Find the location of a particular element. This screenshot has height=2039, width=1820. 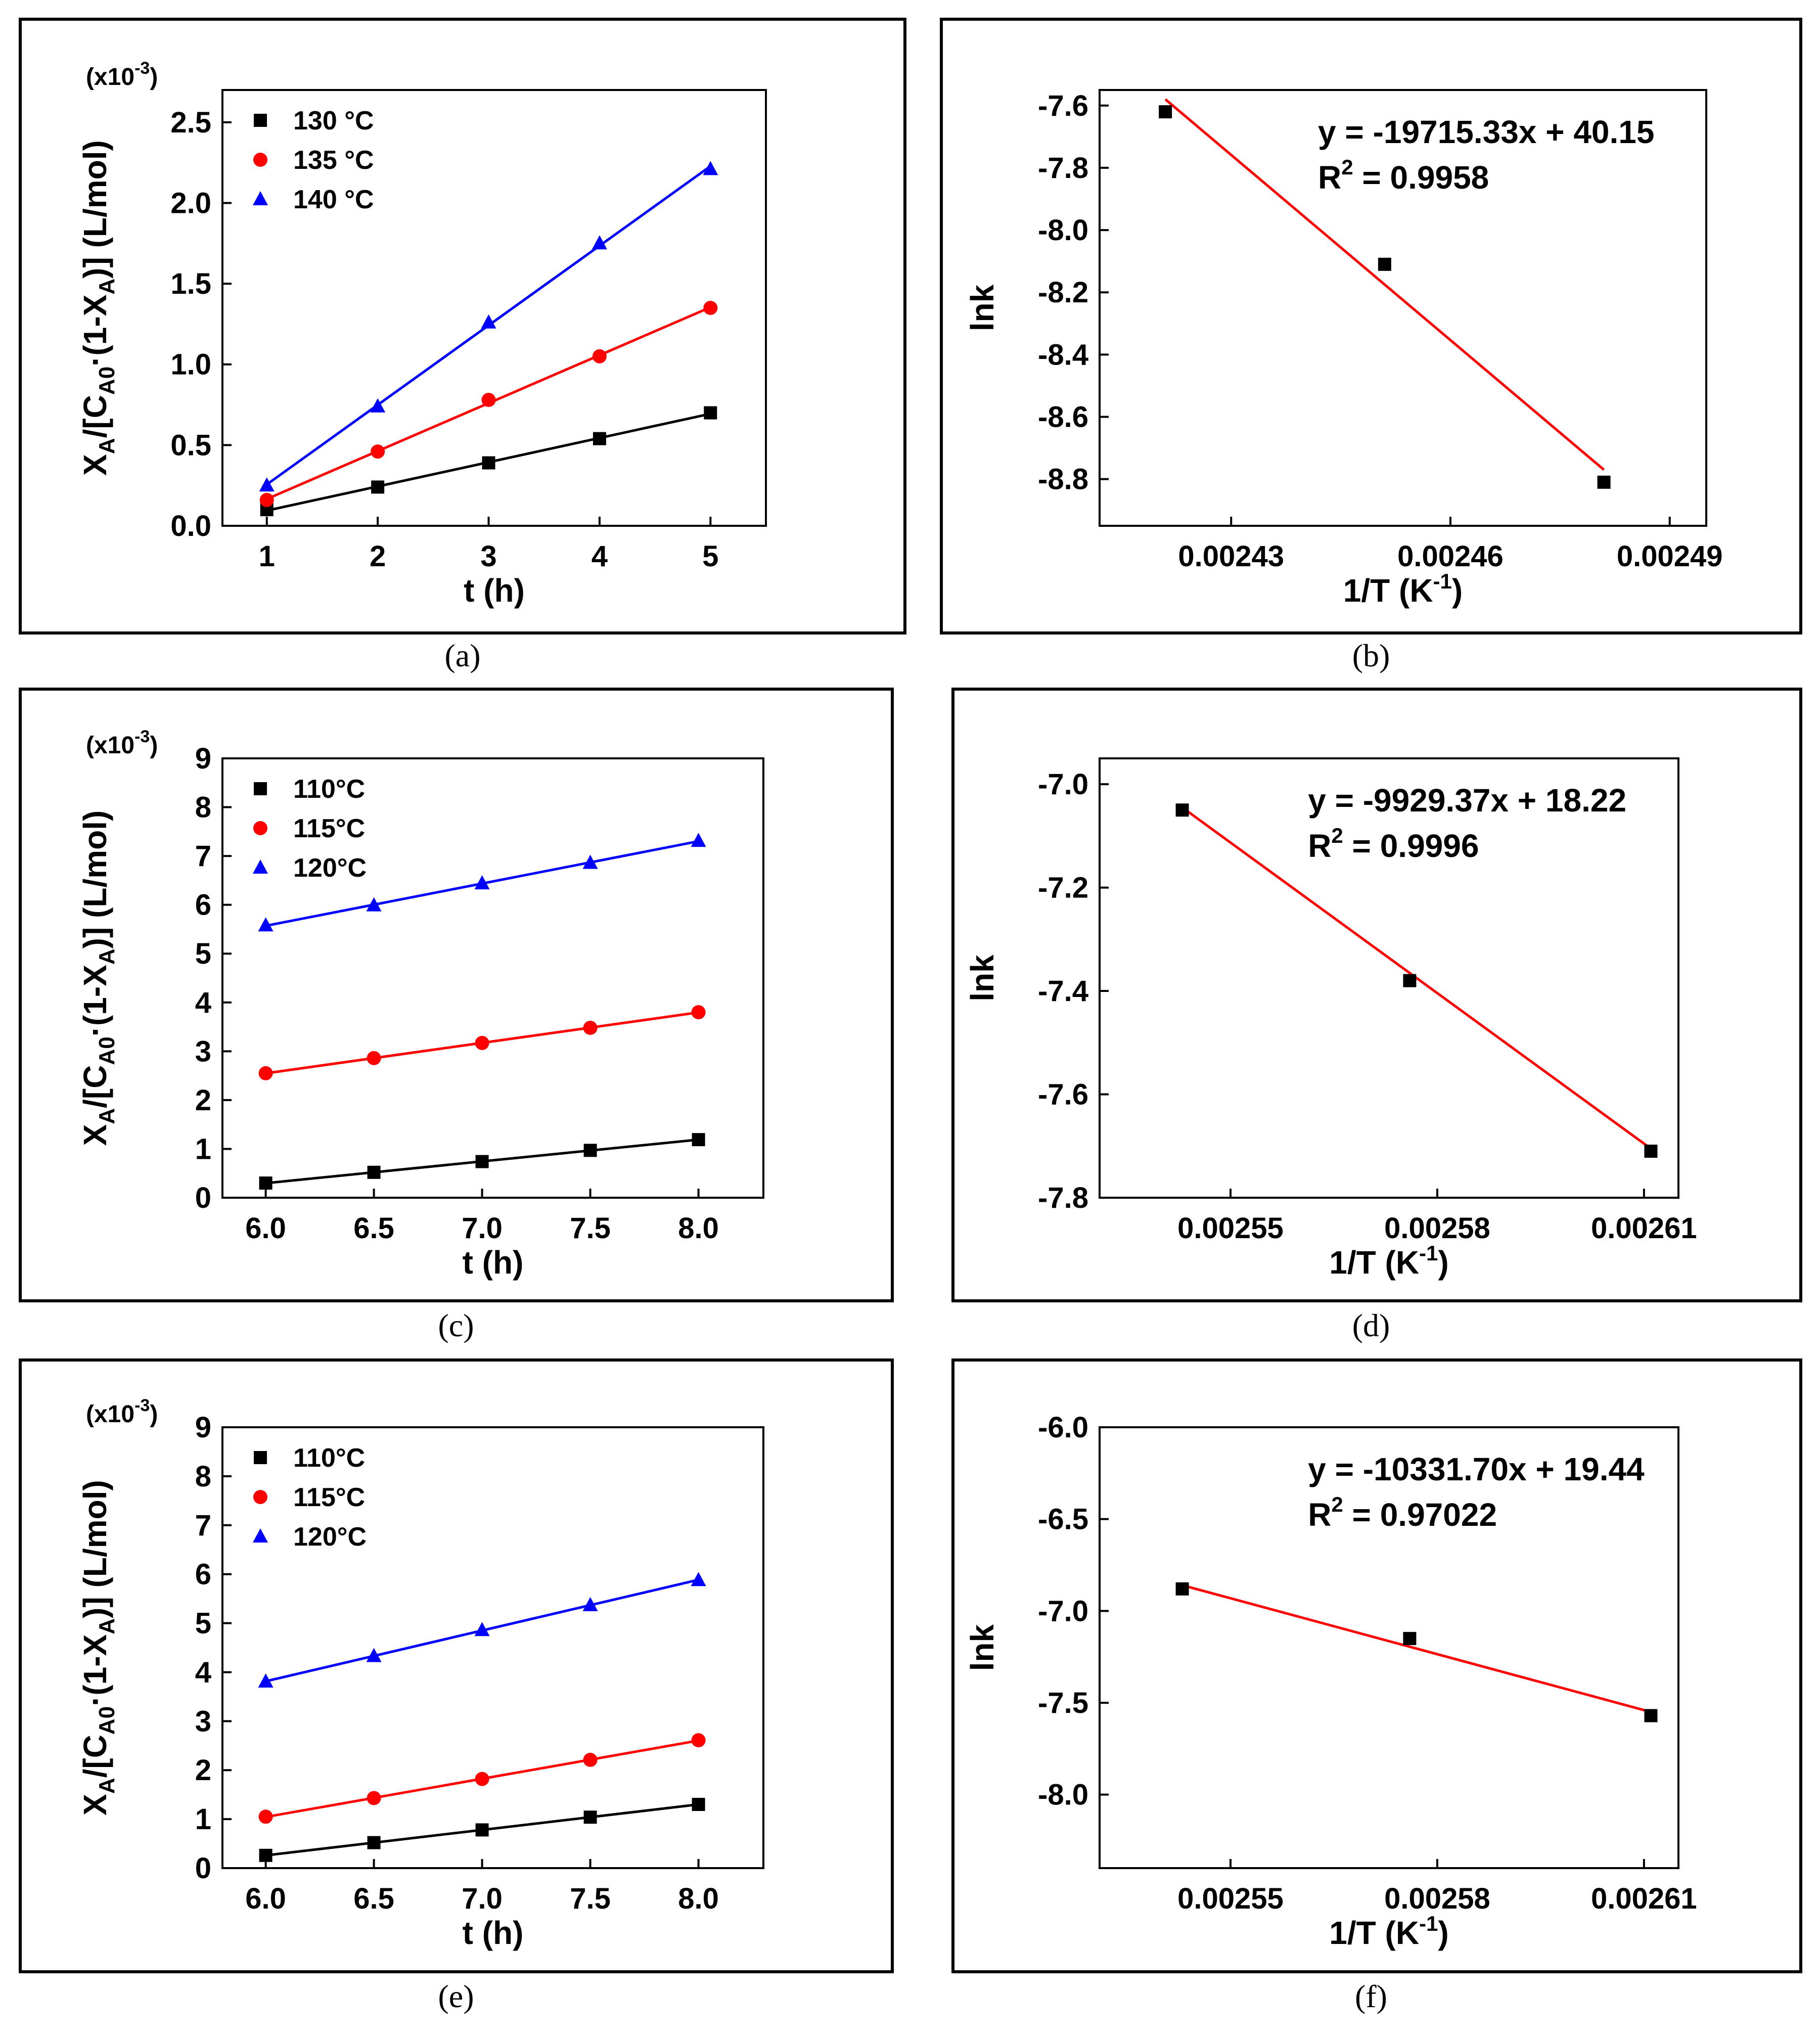

r-squared: R2 = 0.9958 is located at coordinates (1403, 175).